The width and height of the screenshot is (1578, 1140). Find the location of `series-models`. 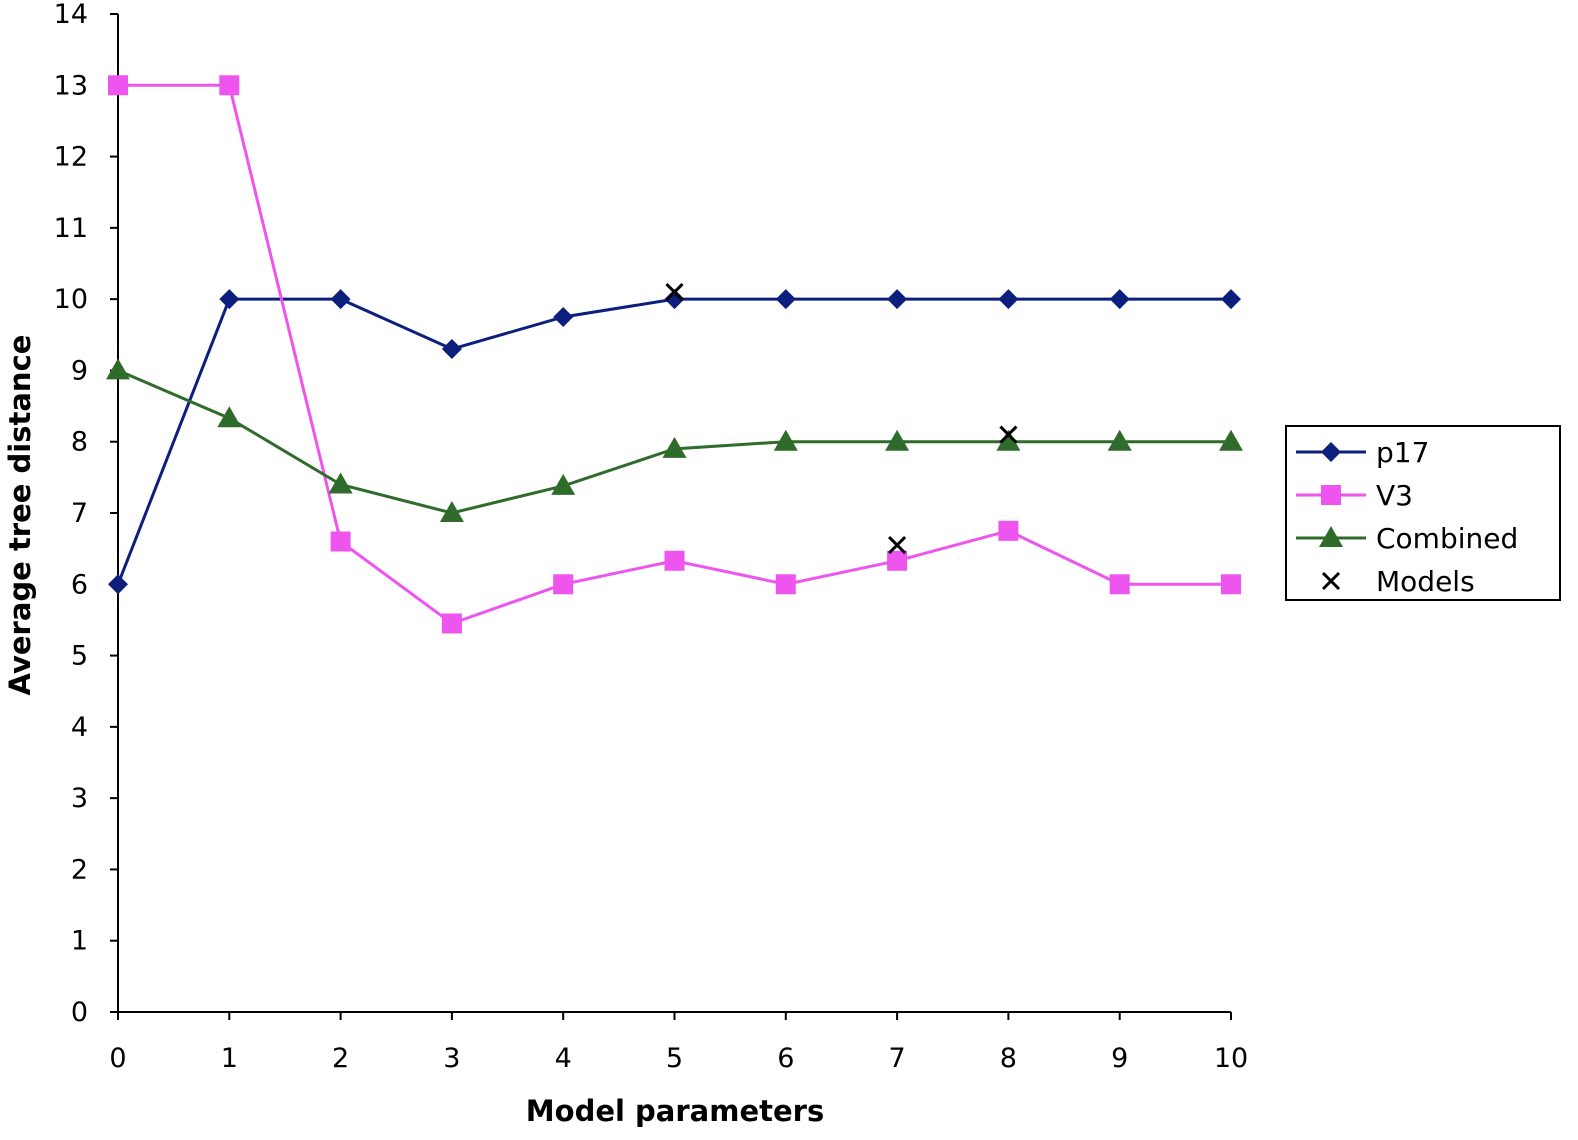

series-models is located at coordinates (841, 418).